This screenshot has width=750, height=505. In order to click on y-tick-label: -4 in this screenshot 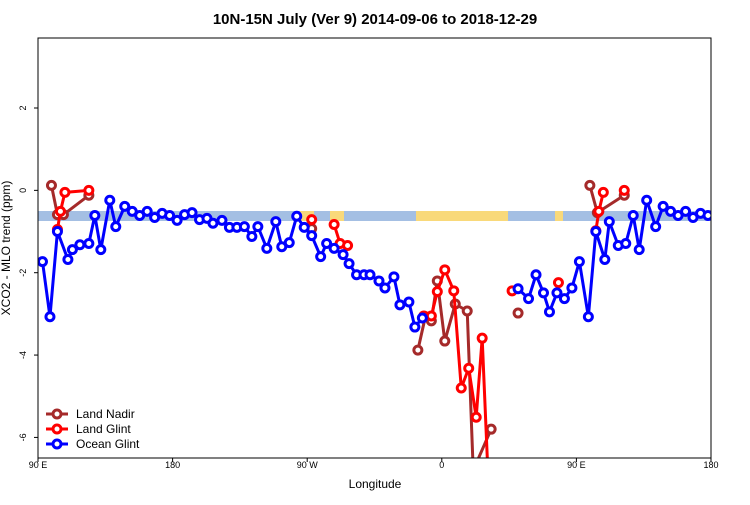, I will do `click(23, 355)`.